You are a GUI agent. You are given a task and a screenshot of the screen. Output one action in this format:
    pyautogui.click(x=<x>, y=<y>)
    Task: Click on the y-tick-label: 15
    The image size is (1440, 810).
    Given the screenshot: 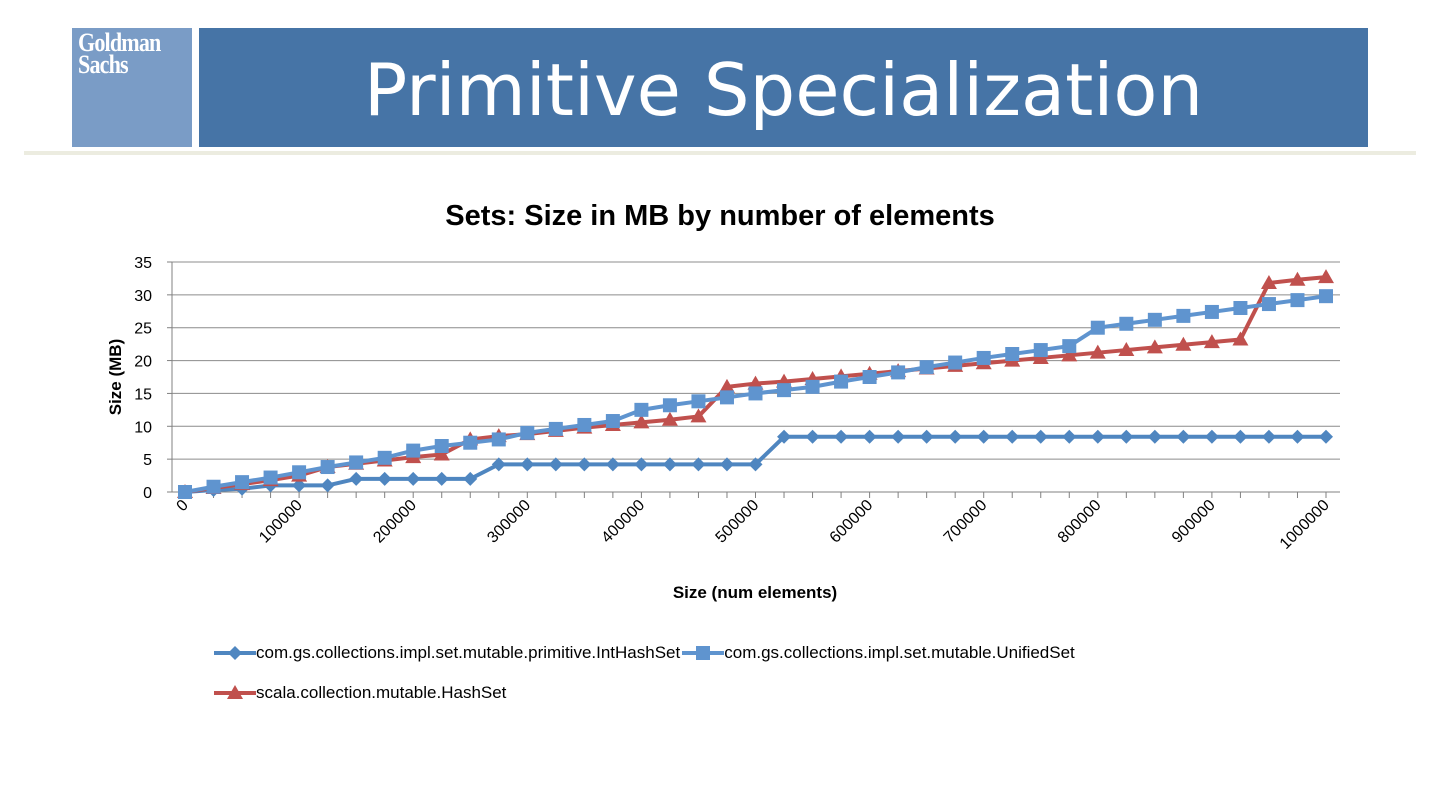 What is the action you would take?
    pyautogui.click(x=143, y=394)
    